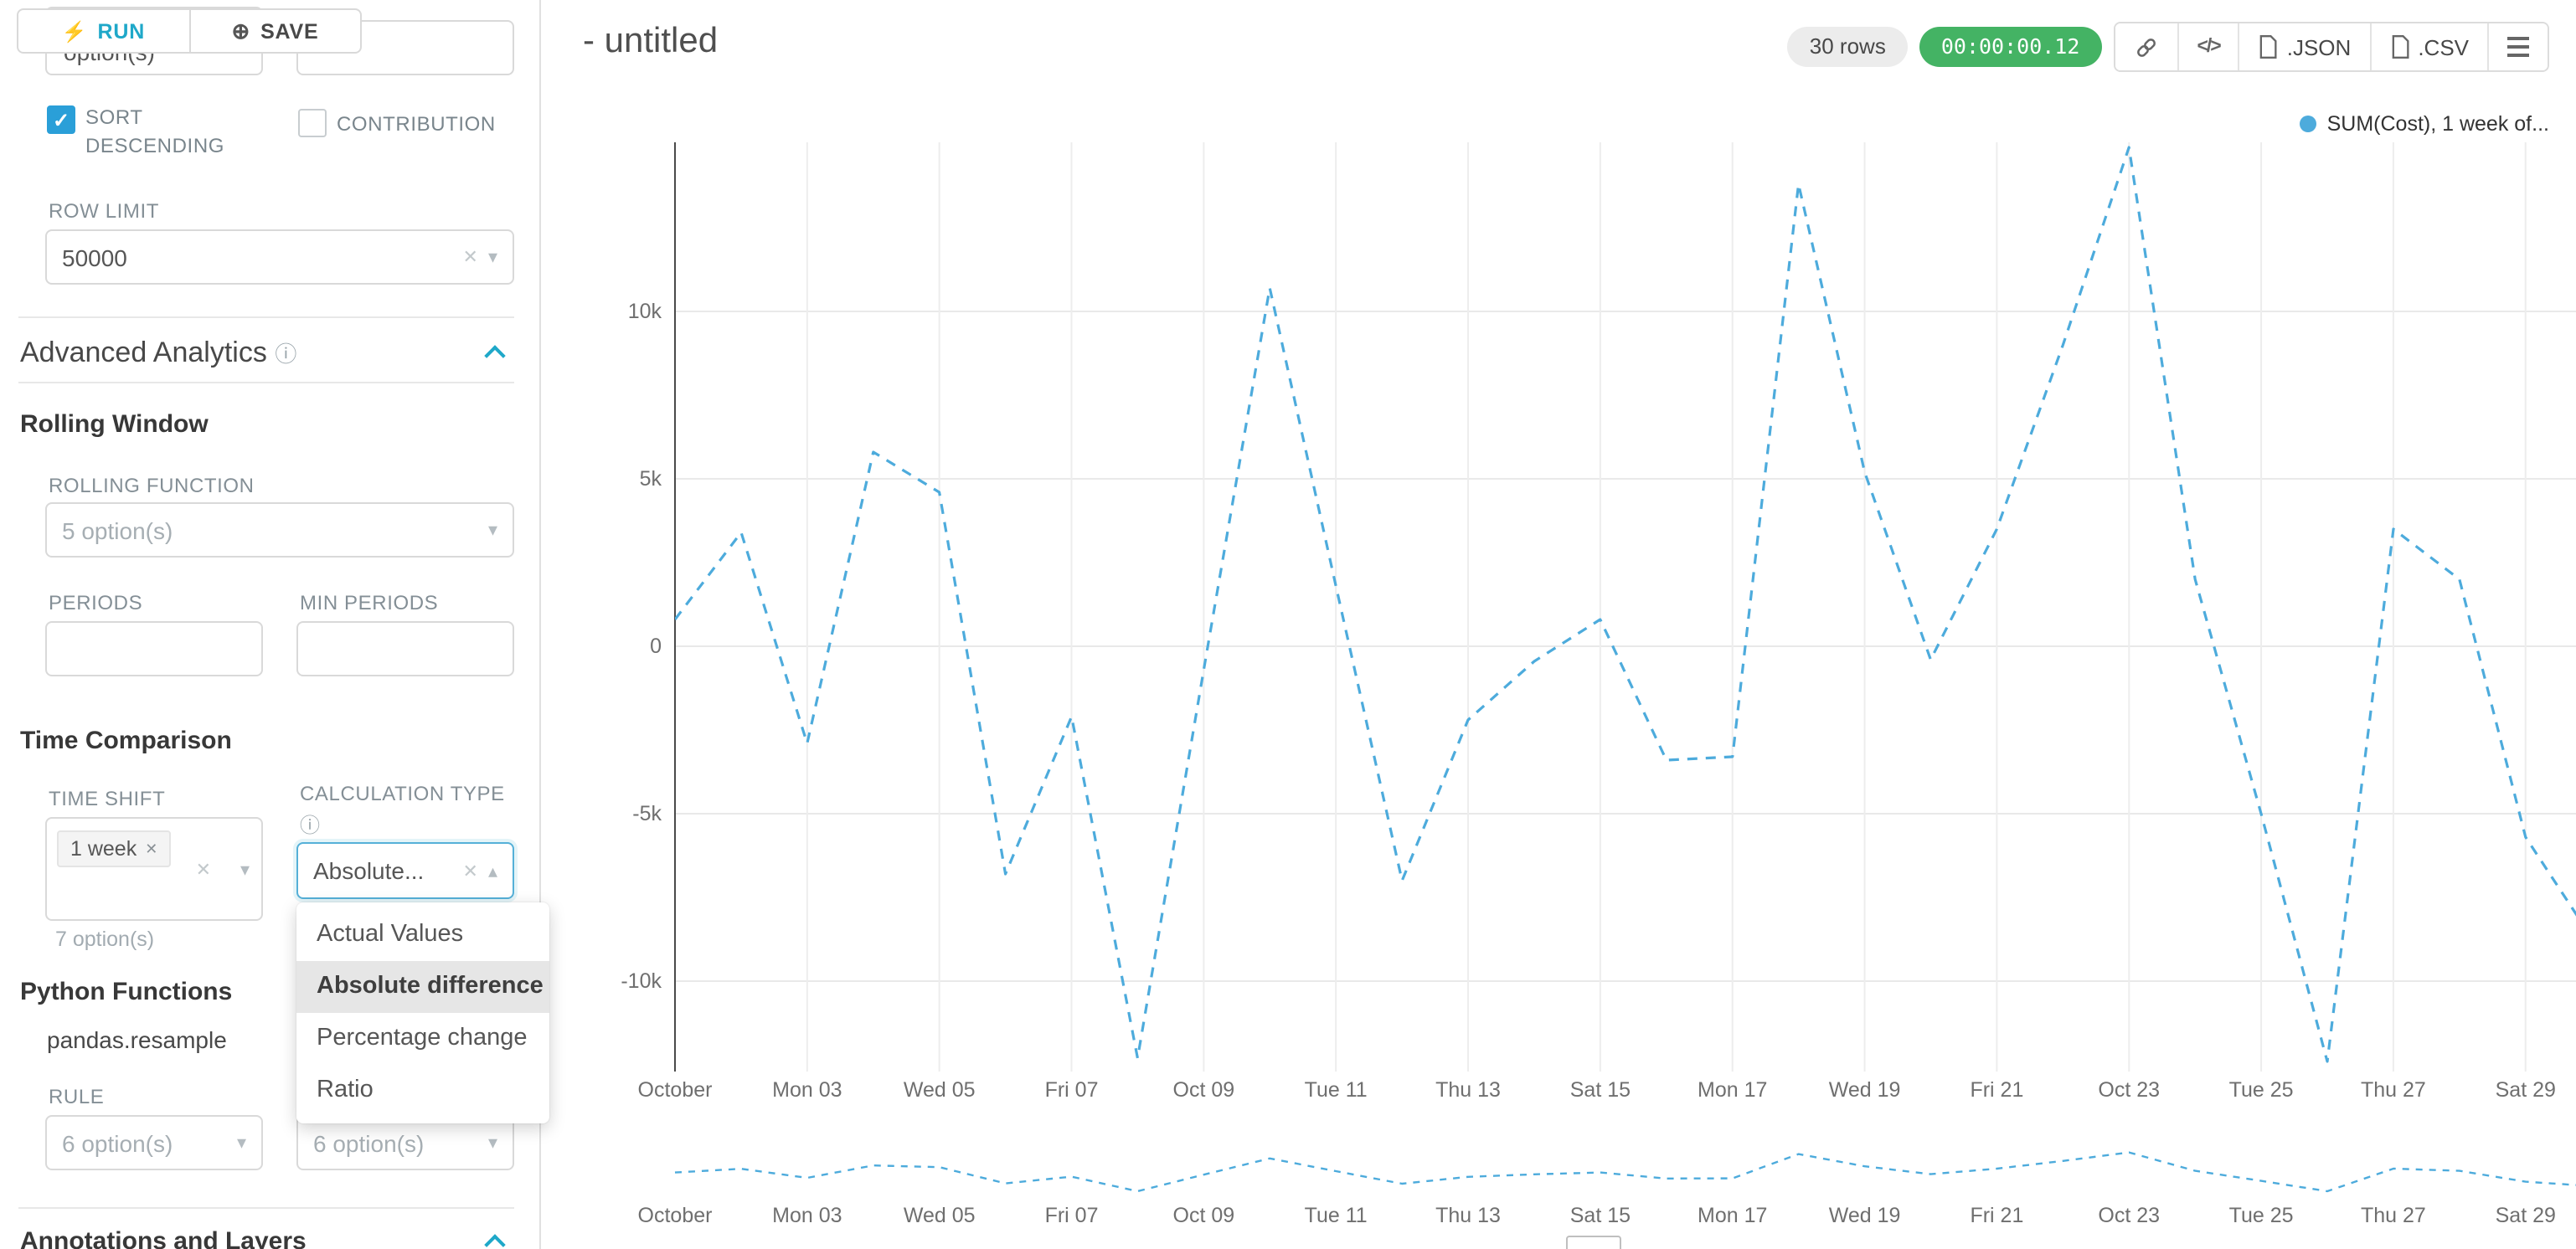  I want to click on csv-label: .CSV, so click(2443, 46).